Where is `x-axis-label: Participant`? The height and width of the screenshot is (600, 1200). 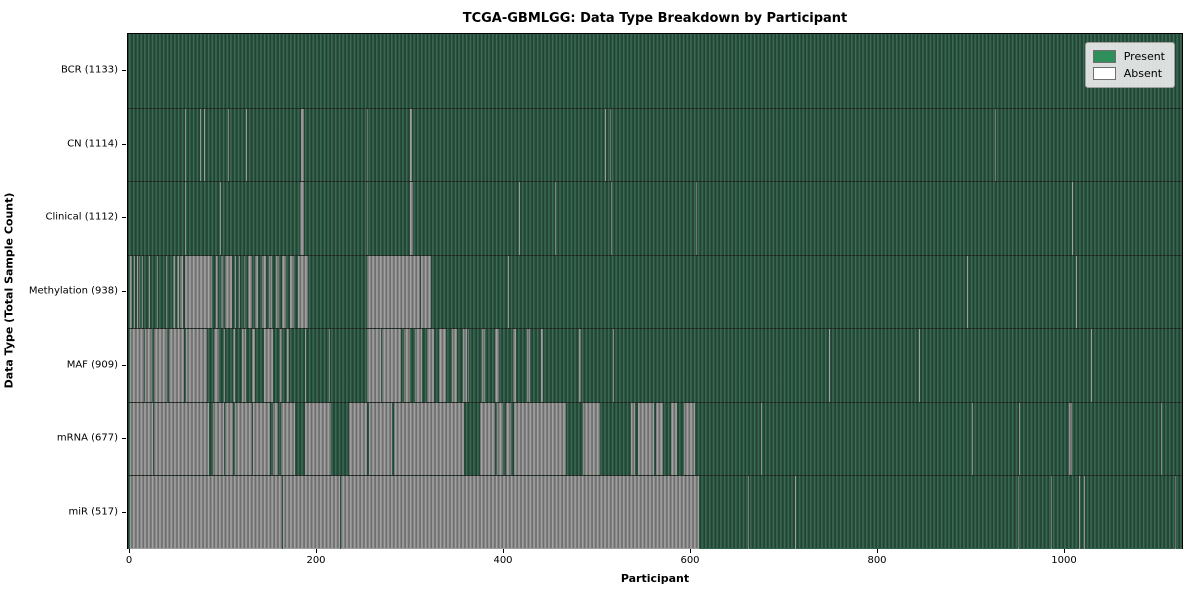 x-axis-label: Participant is located at coordinates (655, 578).